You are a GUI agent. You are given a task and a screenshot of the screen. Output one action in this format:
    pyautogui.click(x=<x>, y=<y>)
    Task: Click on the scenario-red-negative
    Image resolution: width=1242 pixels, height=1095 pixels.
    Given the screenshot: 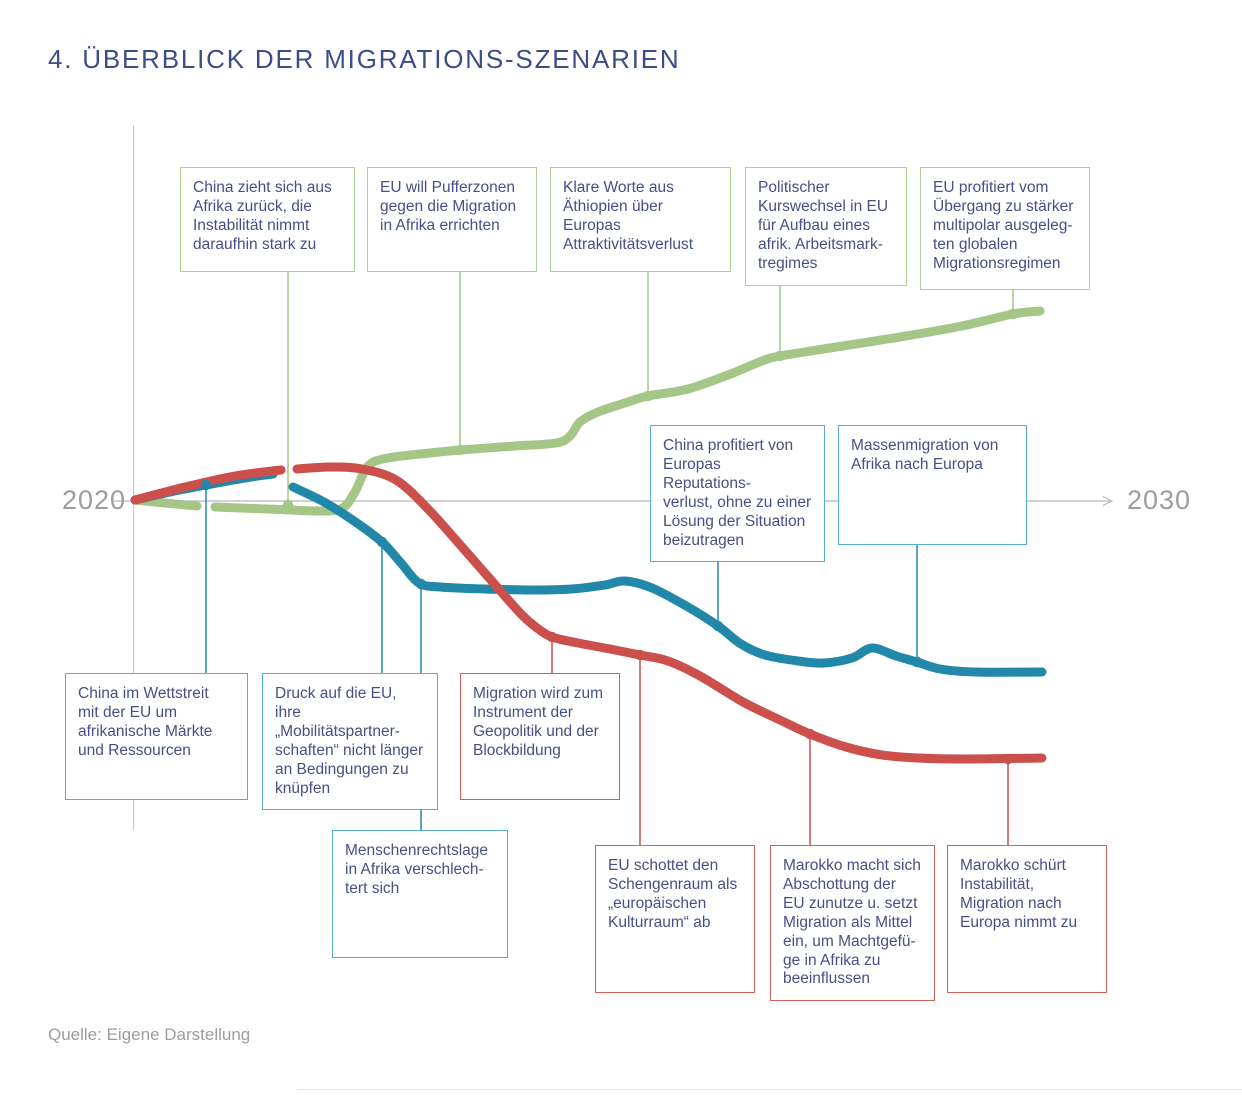 What is the action you would take?
    pyautogui.click(x=208, y=485)
    